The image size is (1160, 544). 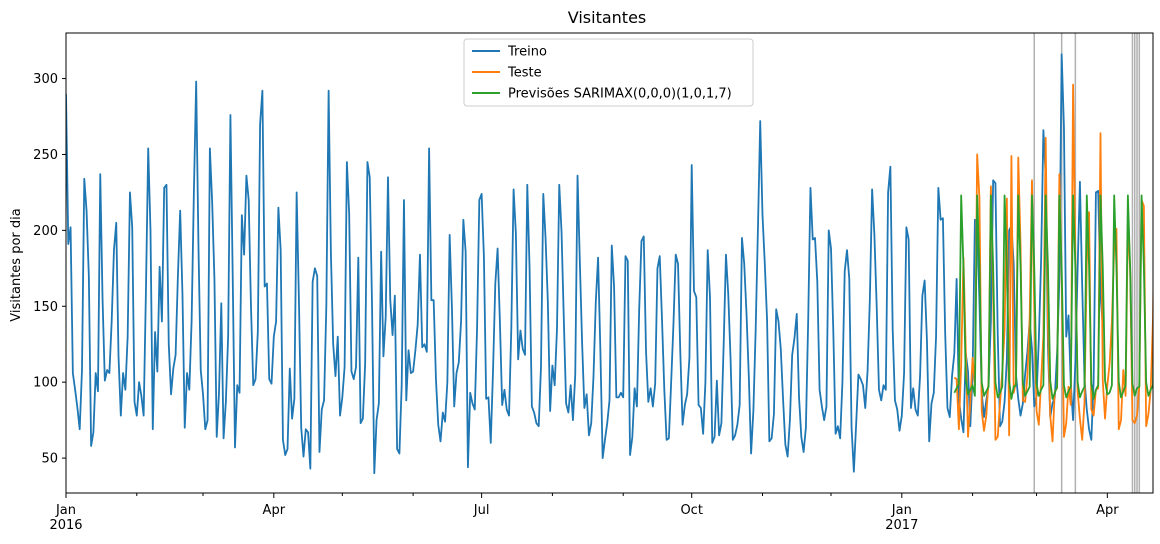 I want to click on y-tick-label: 250, so click(x=45, y=155).